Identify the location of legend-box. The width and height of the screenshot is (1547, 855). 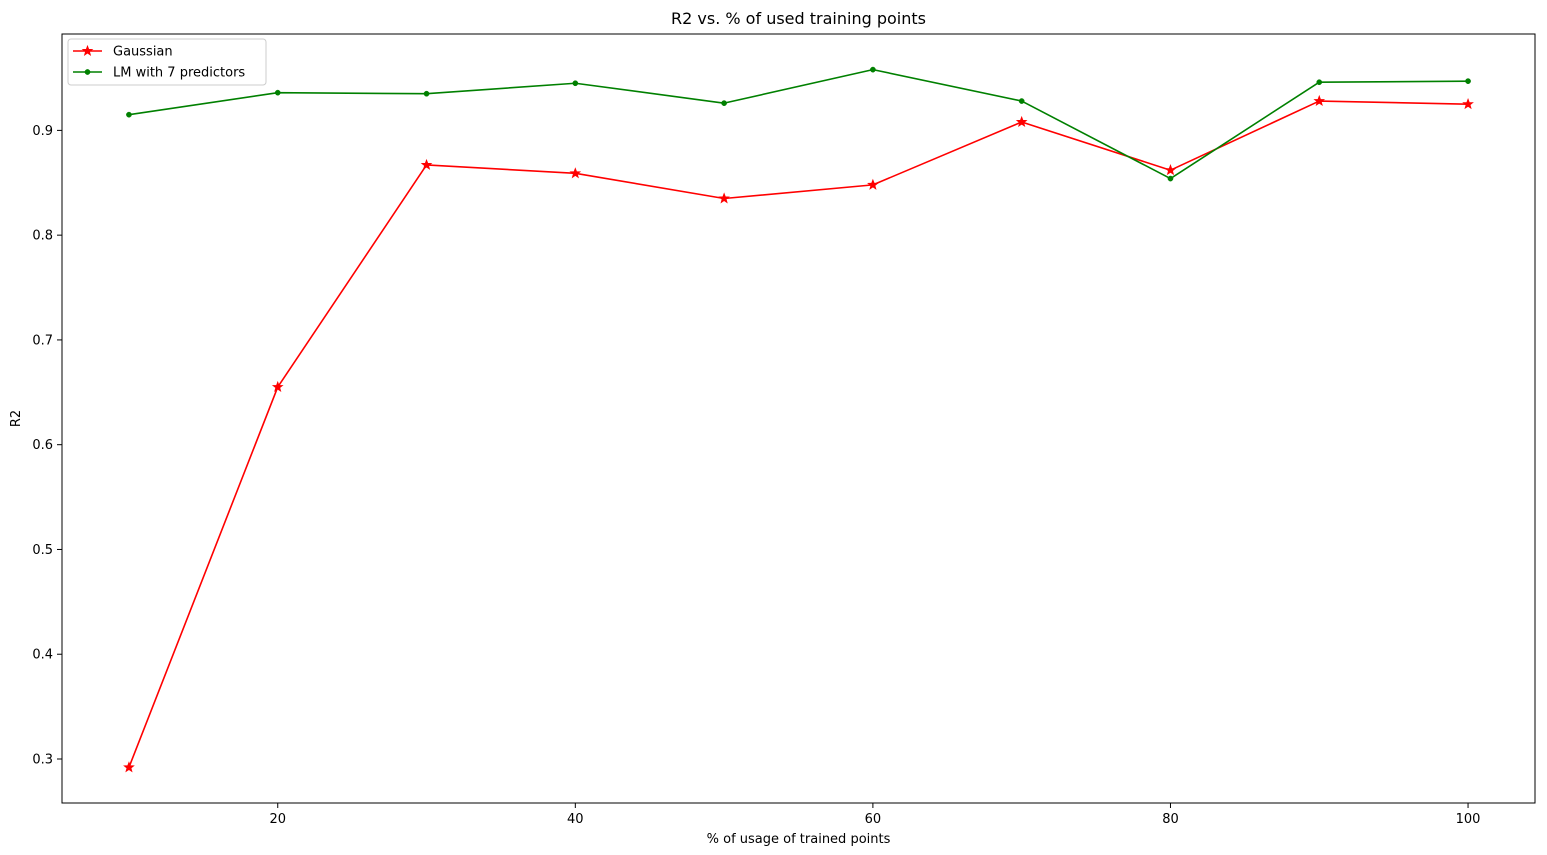
(167, 62).